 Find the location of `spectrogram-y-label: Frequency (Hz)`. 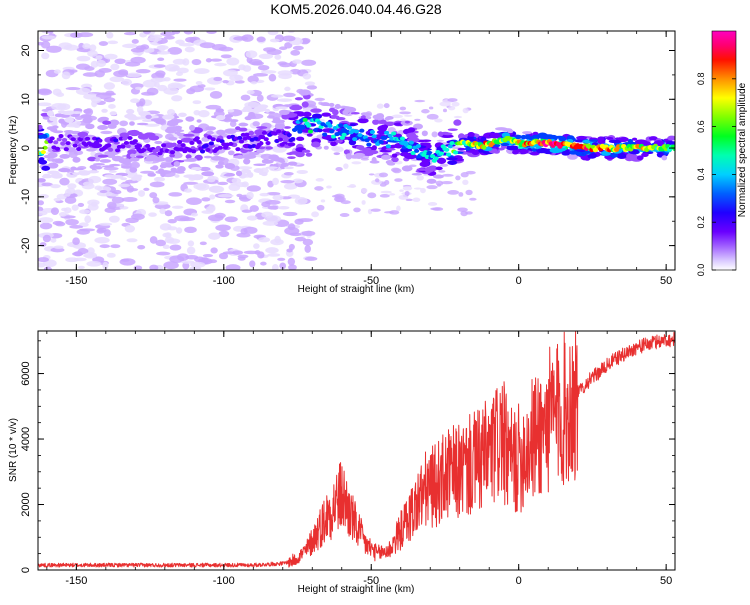

spectrogram-y-label: Frequency (Hz) is located at coordinates (13, 150).